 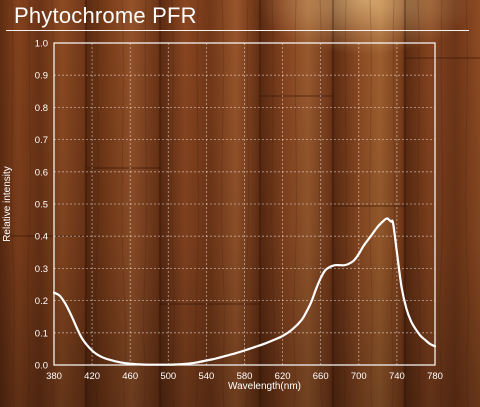 I want to click on x-tick-label: 500, so click(x=168, y=376).